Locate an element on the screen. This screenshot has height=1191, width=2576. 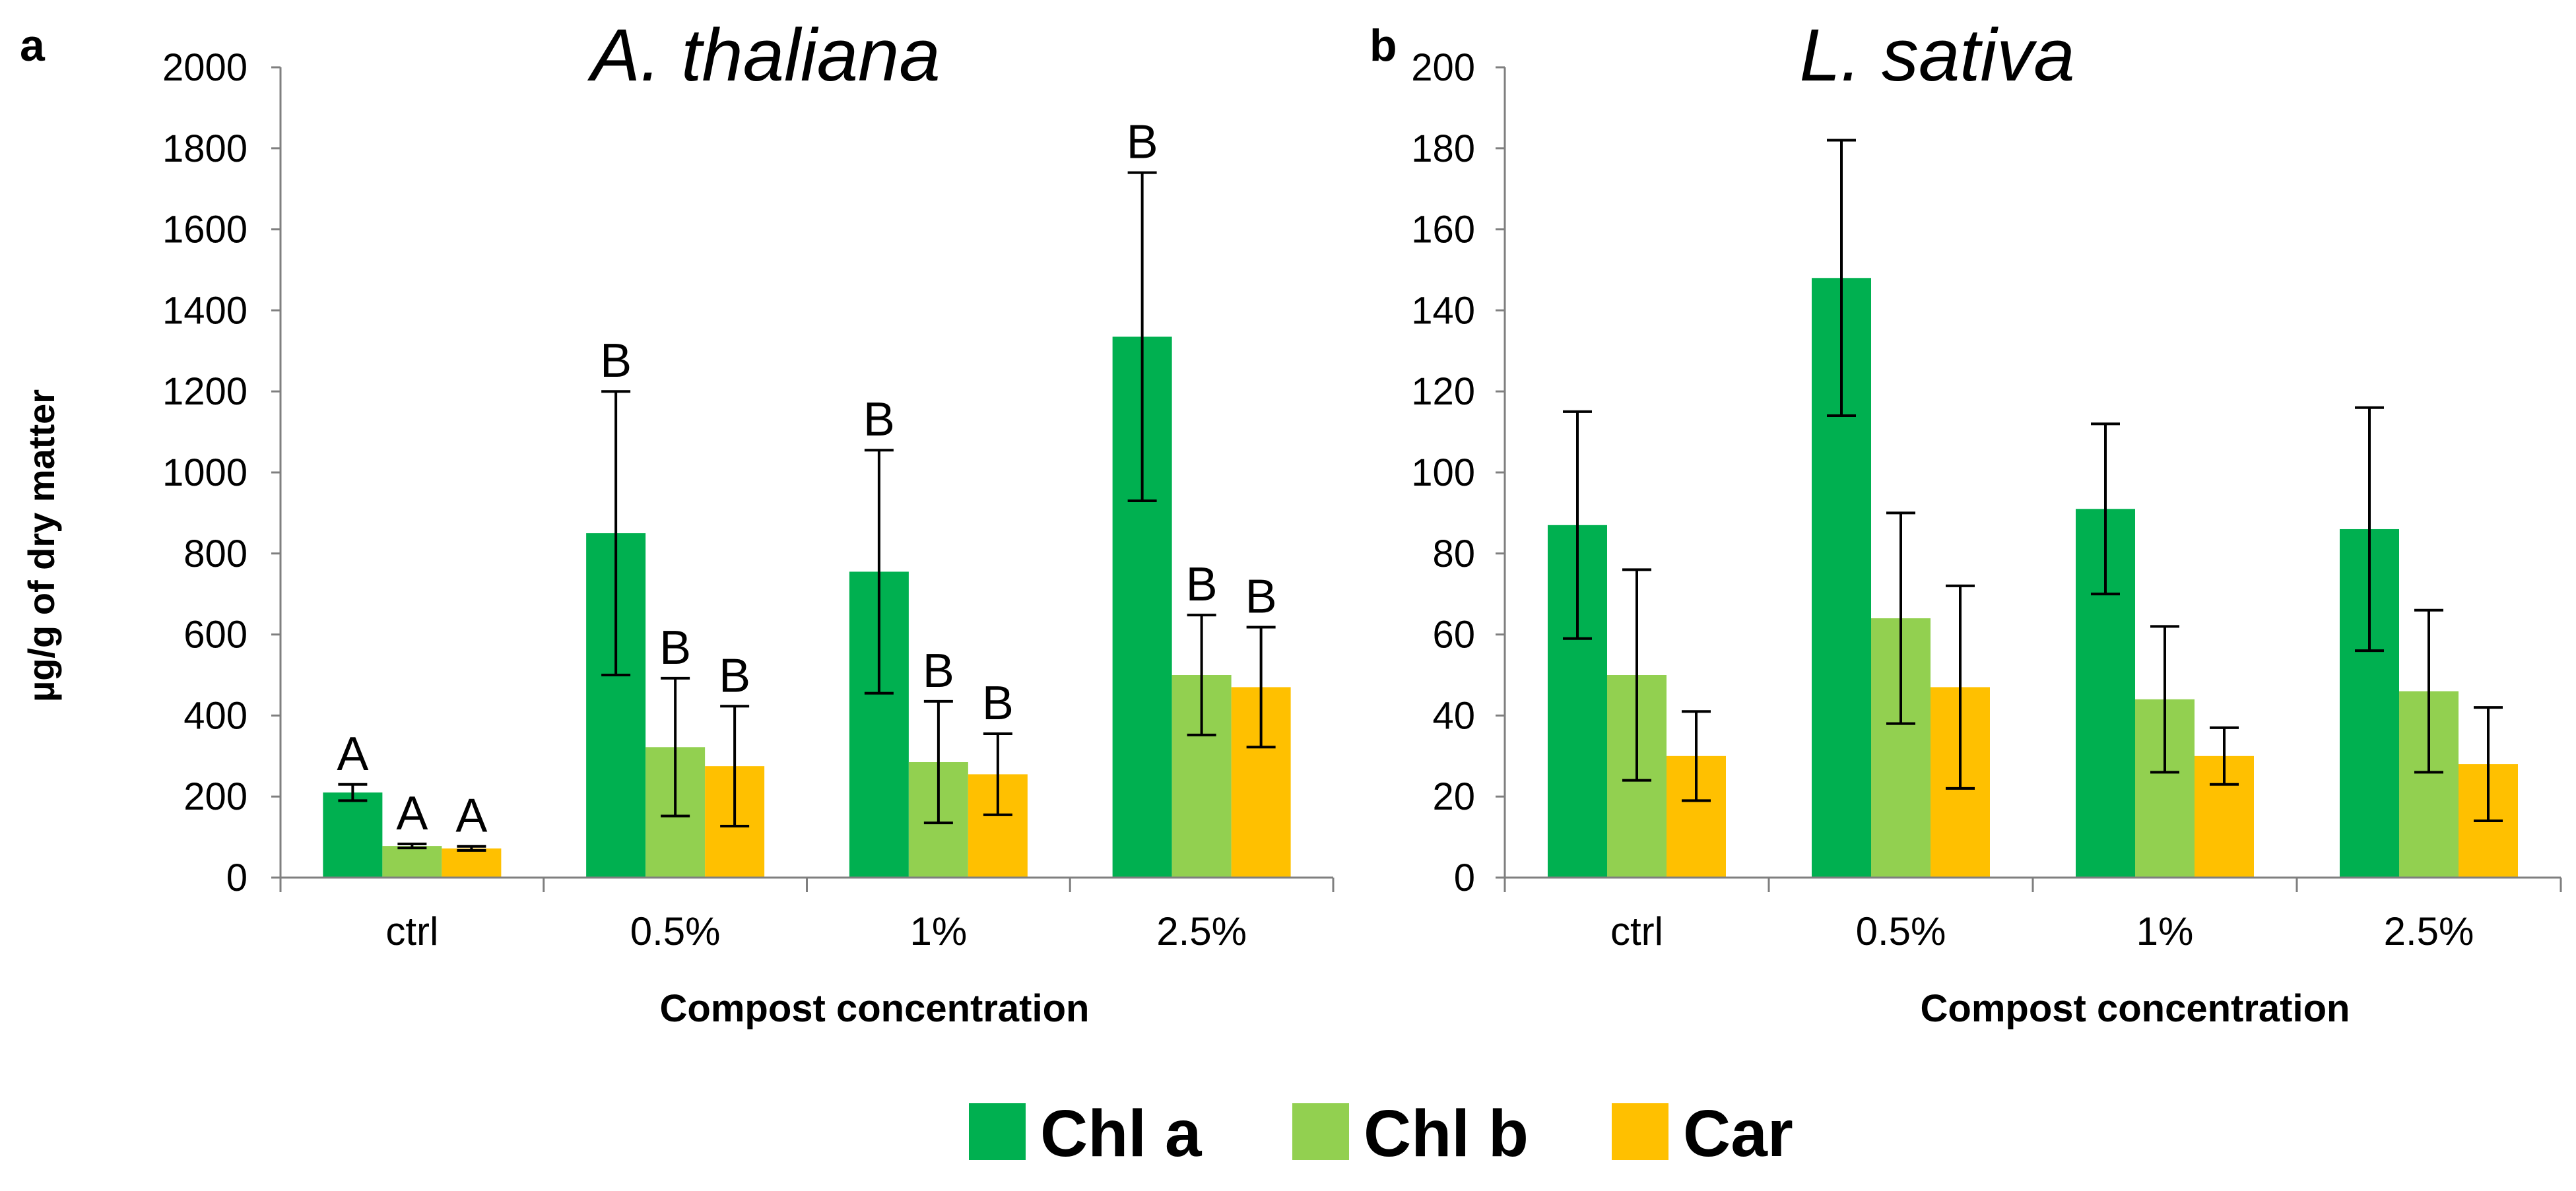
y-tick-label-b-0: 0 is located at coordinates (1464, 877).